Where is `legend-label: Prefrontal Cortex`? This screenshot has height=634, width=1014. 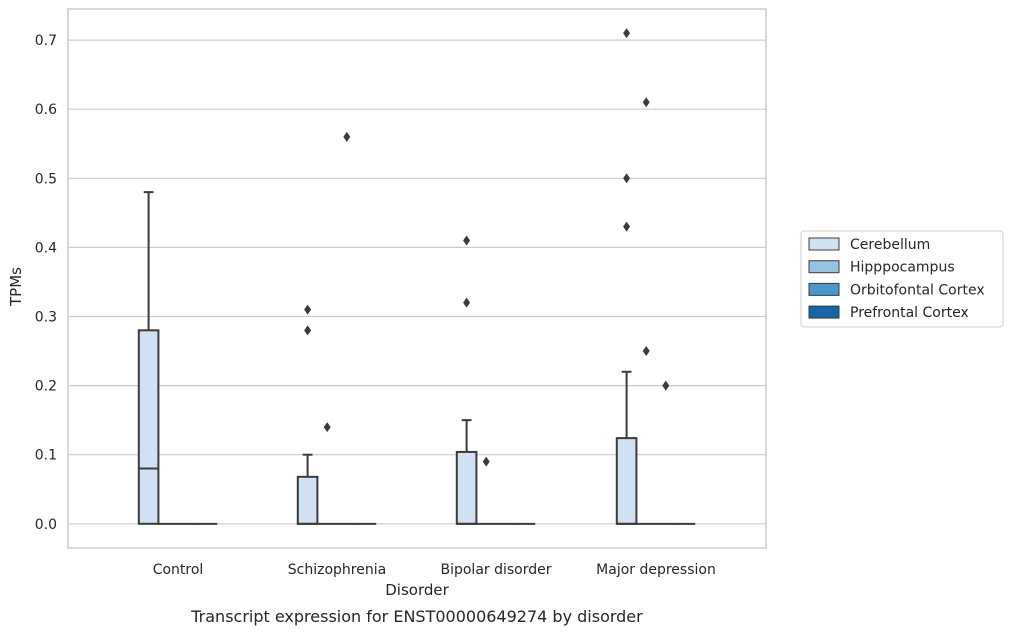 legend-label: Prefrontal Cortex is located at coordinates (909, 313).